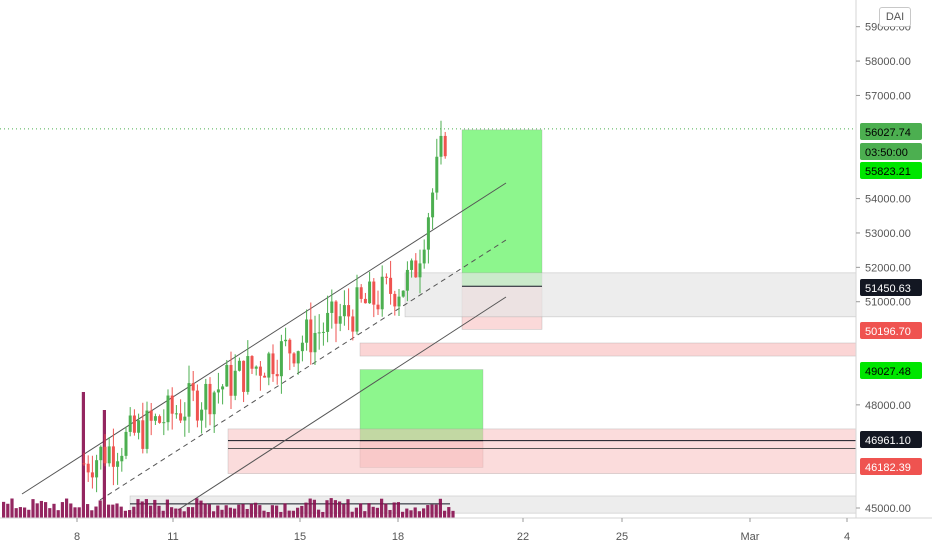  What do you see at coordinates (895, 17) in the screenshot?
I see `symbol-badge: DAI` at bounding box center [895, 17].